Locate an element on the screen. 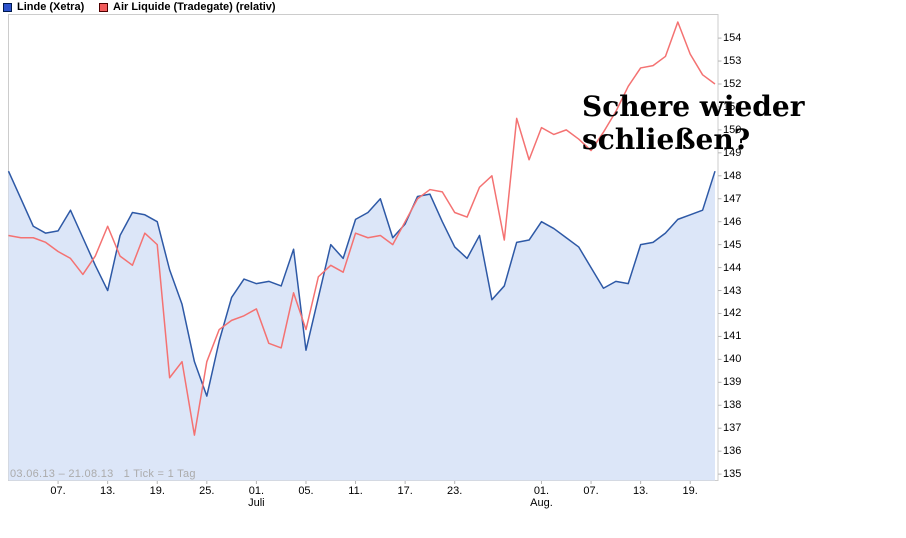 The image size is (906, 538). month-label: Aug. is located at coordinates (541, 503).